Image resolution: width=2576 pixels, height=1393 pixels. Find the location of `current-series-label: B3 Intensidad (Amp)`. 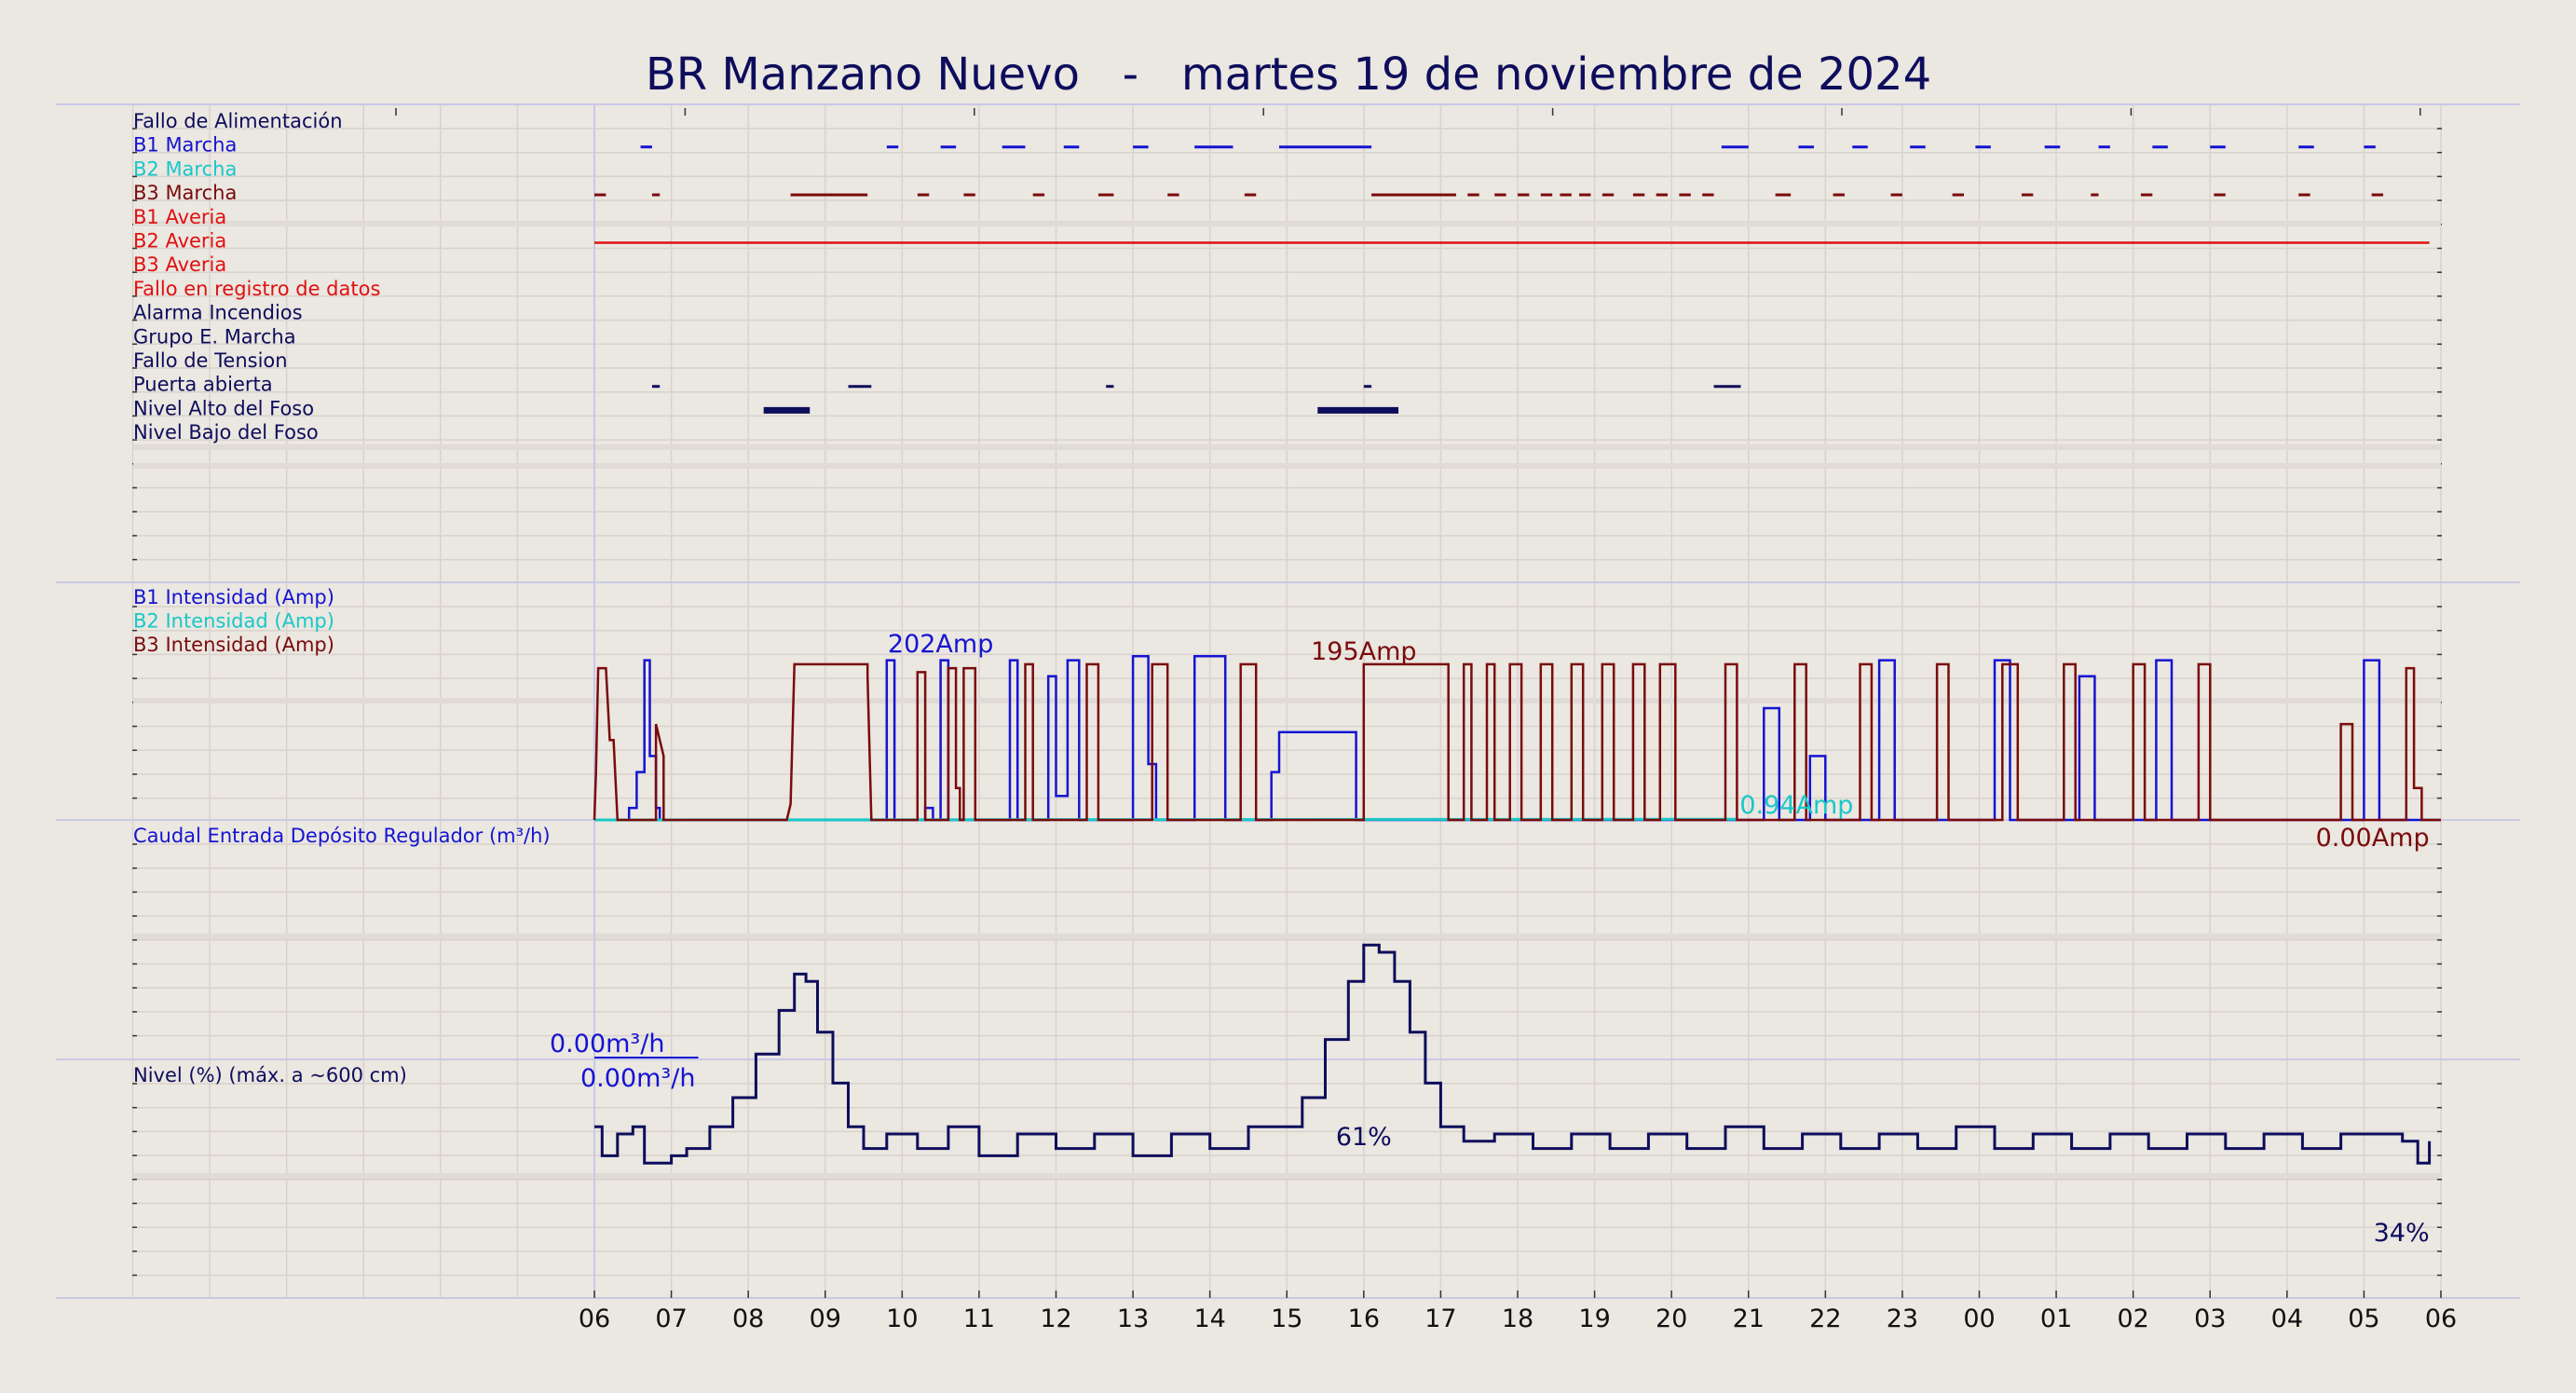

current-series-label: B3 Intensidad (Amp) is located at coordinates (233, 645).